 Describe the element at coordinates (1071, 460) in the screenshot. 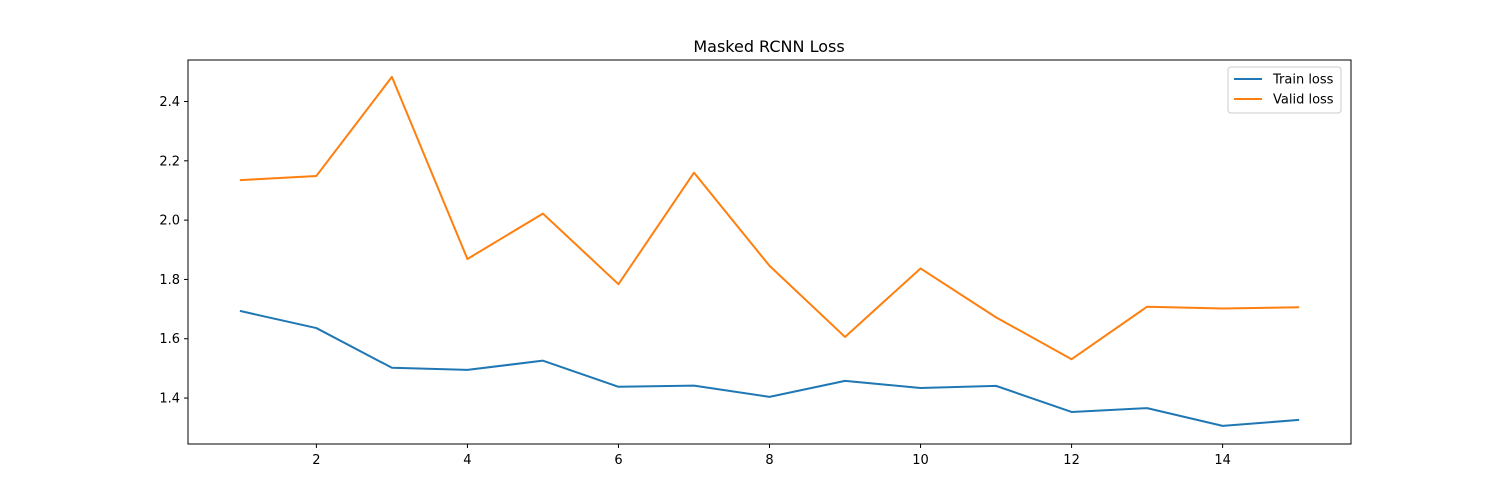

I see `x-tick-label: 12` at that location.